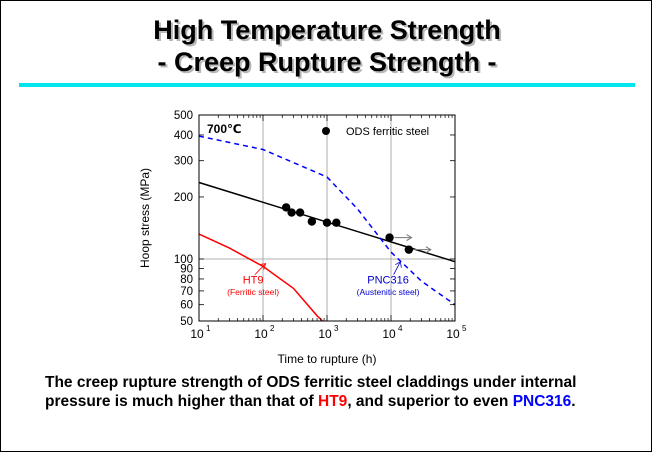 This screenshot has height=452, width=652. What do you see at coordinates (388, 281) in the screenshot?
I see `pnc316-label: PNC316` at bounding box center [388, 281].